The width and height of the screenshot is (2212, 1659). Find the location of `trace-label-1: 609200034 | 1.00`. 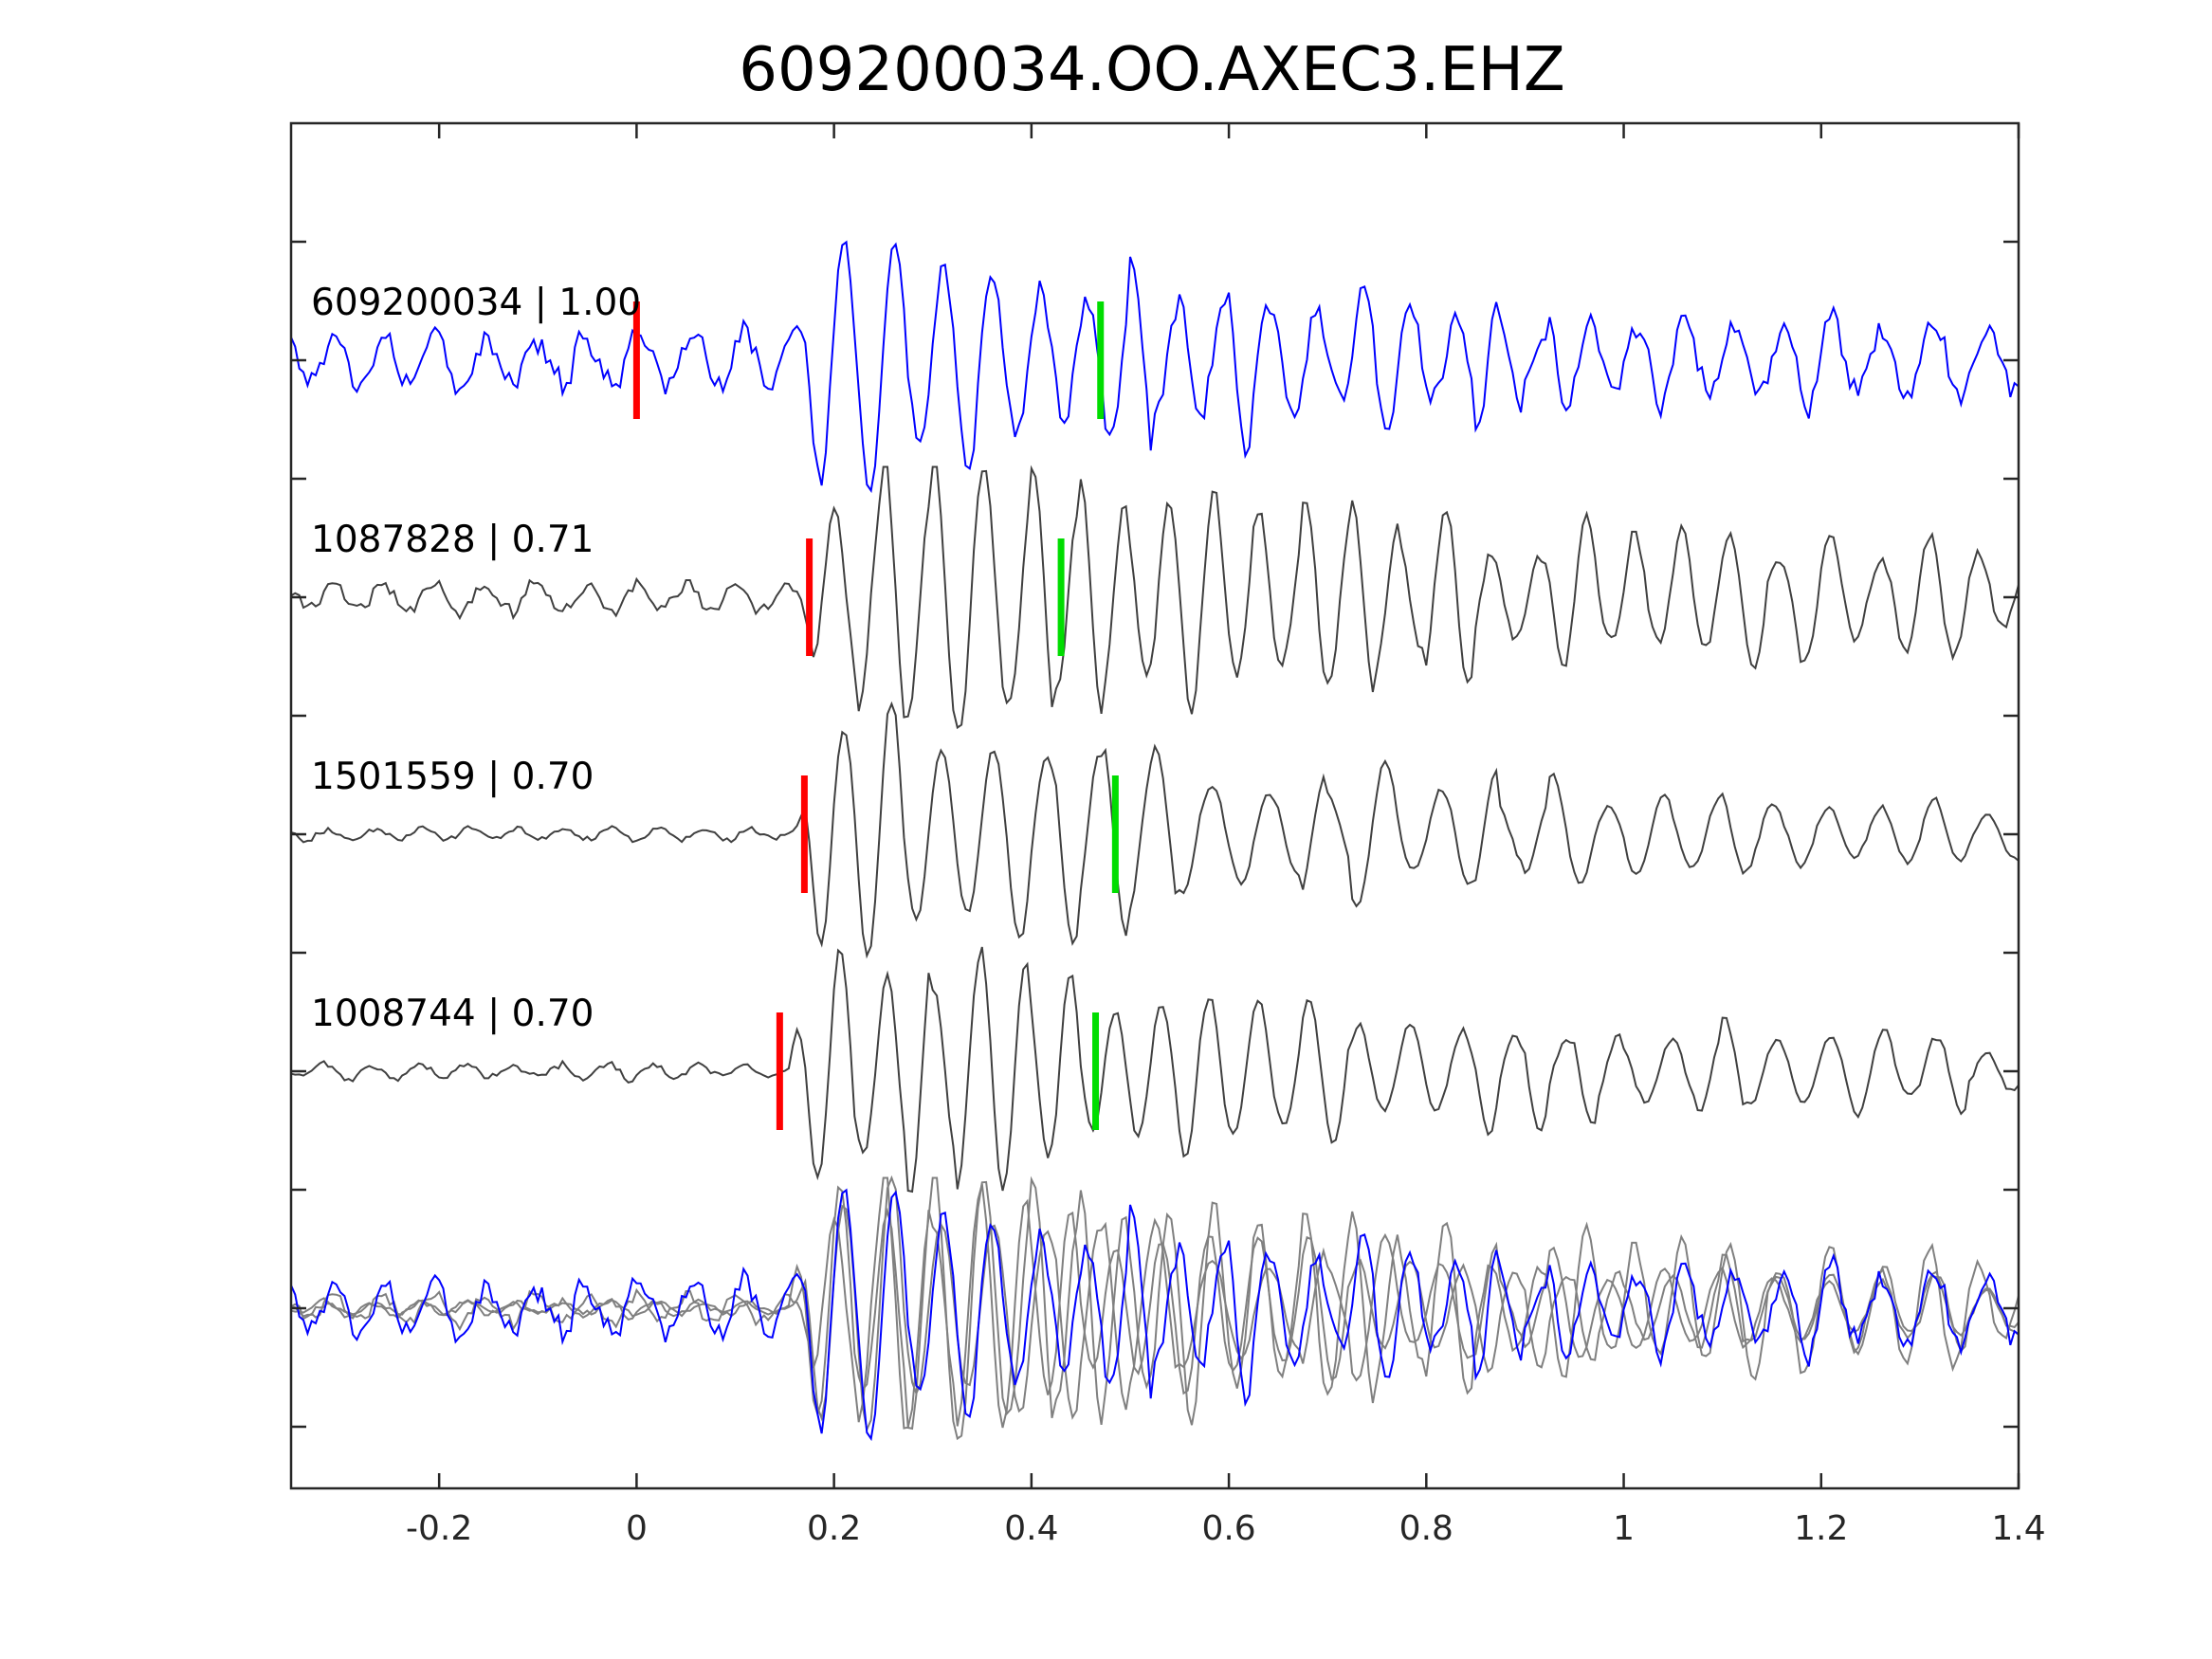

trace-label-1: 609200034 | 1.00 is located at coordinates (476, 303).